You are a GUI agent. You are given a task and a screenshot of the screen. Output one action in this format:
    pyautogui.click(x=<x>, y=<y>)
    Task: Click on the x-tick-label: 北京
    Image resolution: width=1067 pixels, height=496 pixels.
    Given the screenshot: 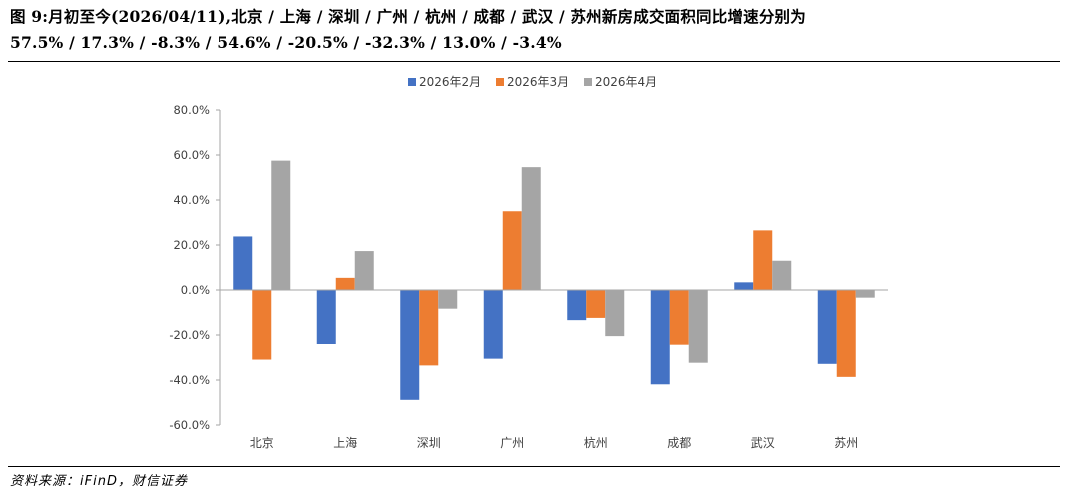 What is the action you would take?
    pyautogui.click(x=262, y=443)
    